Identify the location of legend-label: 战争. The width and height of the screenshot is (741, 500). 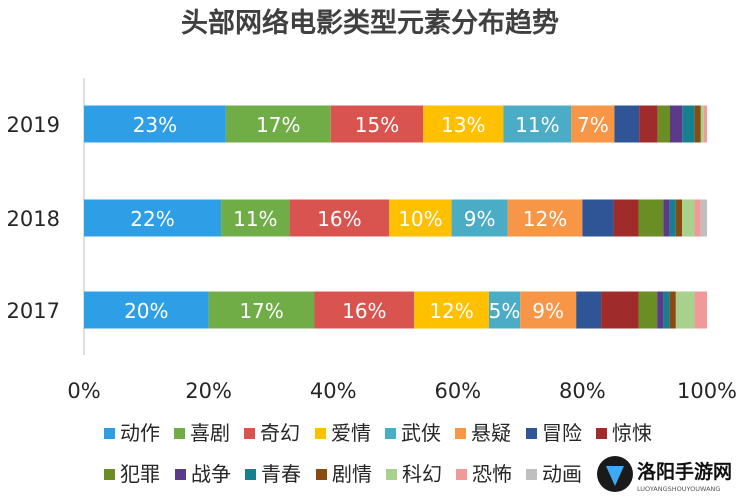
(211, 474).